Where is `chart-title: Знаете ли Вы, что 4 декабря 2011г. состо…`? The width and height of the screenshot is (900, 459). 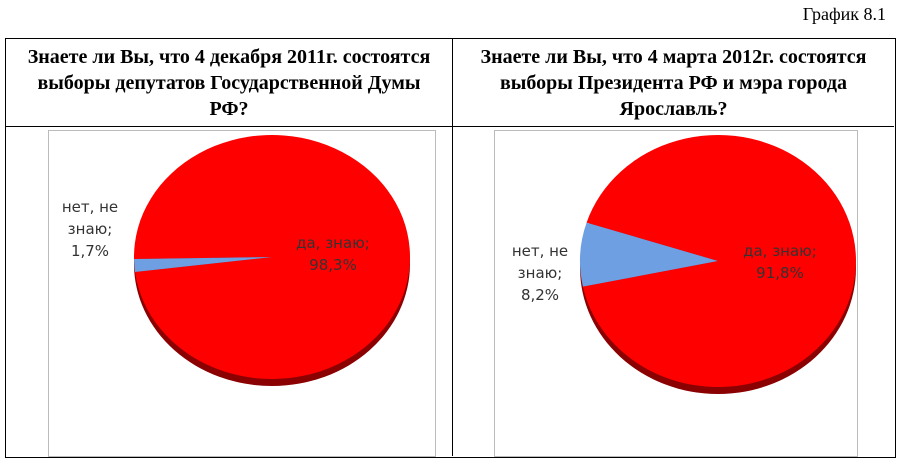
chart-title: Знаете ли Вы, что 4 декабря 2011г. состо… is located at coordinates (229, 83).